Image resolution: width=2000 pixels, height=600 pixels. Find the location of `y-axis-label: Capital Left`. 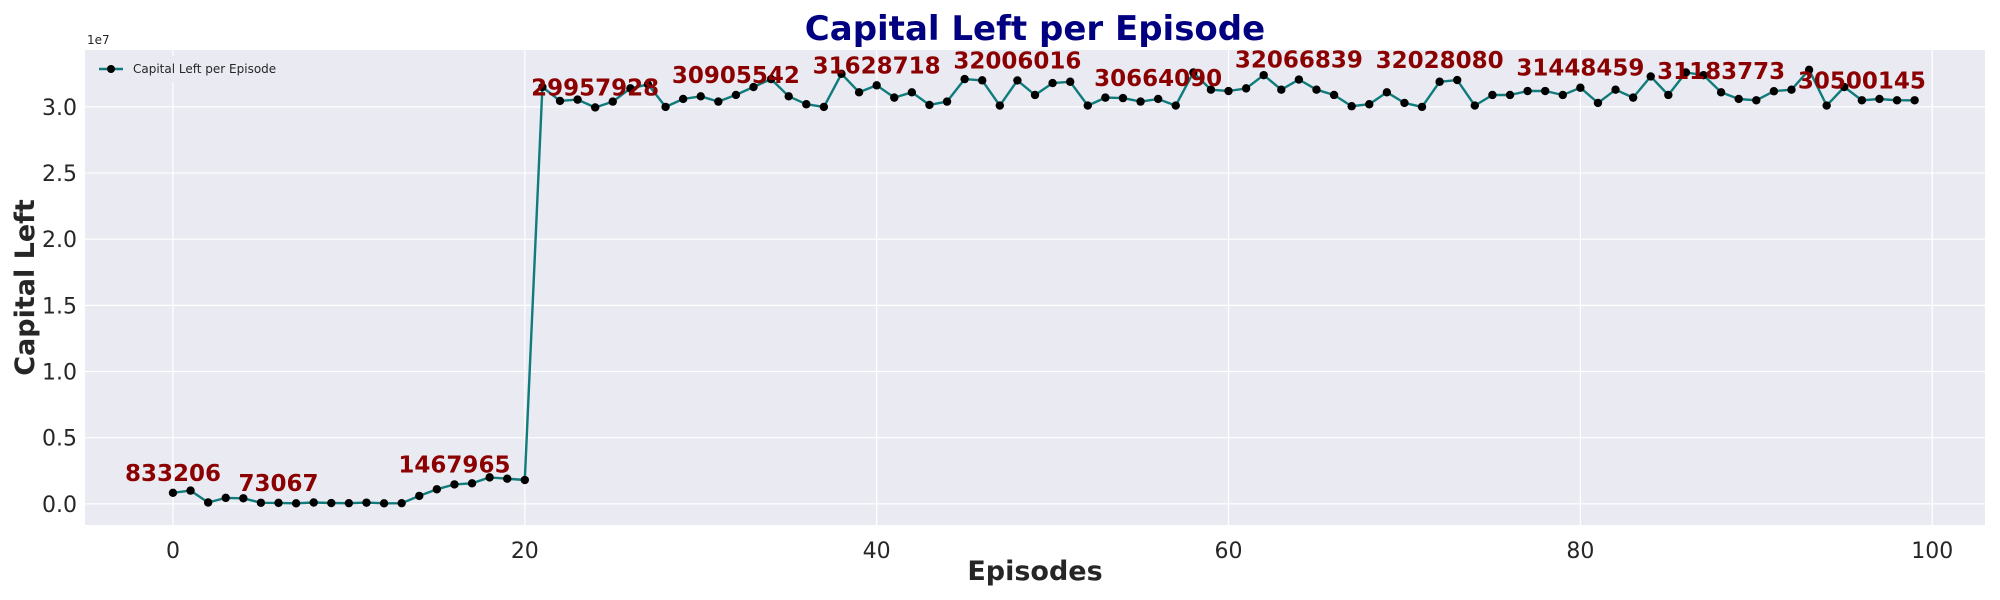

y-axis-label: Capital Left is located at coordinates (25, 287).